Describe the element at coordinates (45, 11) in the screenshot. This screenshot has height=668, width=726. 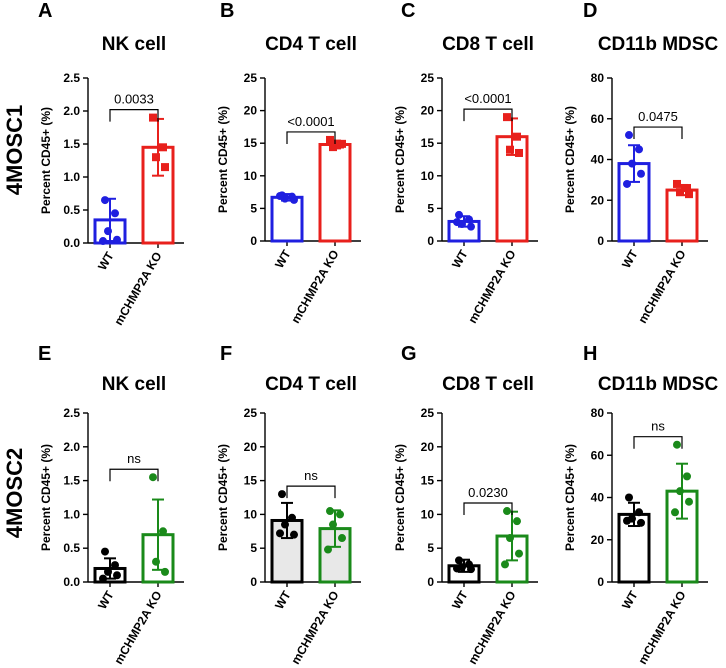
I see `panel-letter: A` at that location.